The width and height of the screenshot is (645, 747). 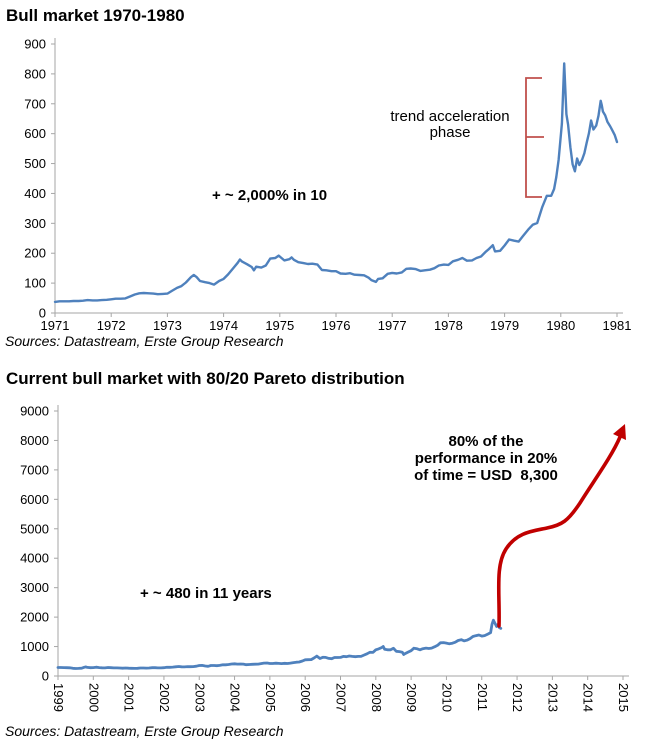 What do you see at coordinates (55, 325) in the screenshot?
I see `x-tick-label: 1971` at bounding box center [55, 325].